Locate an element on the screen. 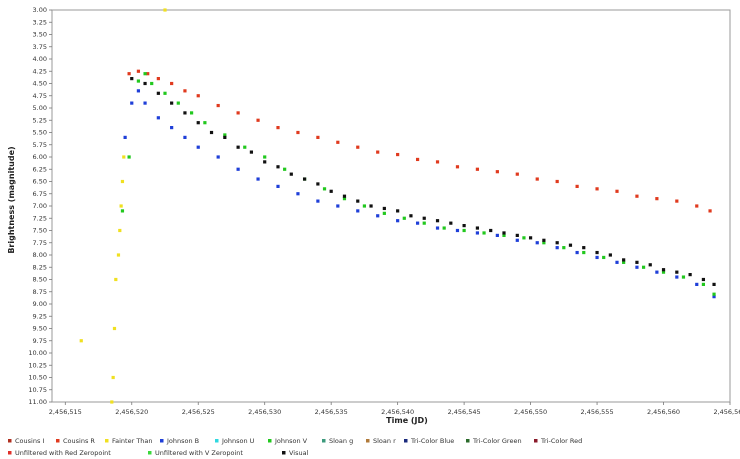 This screenshot has width=740, height=459. y-tick-label: 6.75 is located at coordinates (40, 194).